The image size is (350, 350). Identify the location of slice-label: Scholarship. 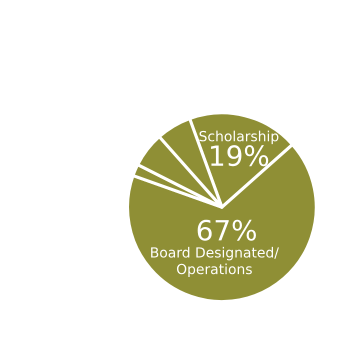
(239, 137).